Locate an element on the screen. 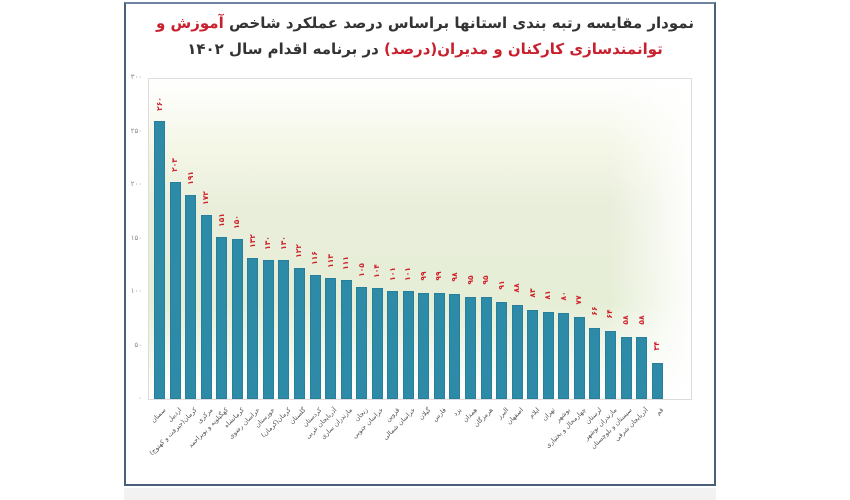 The image size is (850, 500). bar-value-label: ۱۵۰ is located at coordinates (237, 221).